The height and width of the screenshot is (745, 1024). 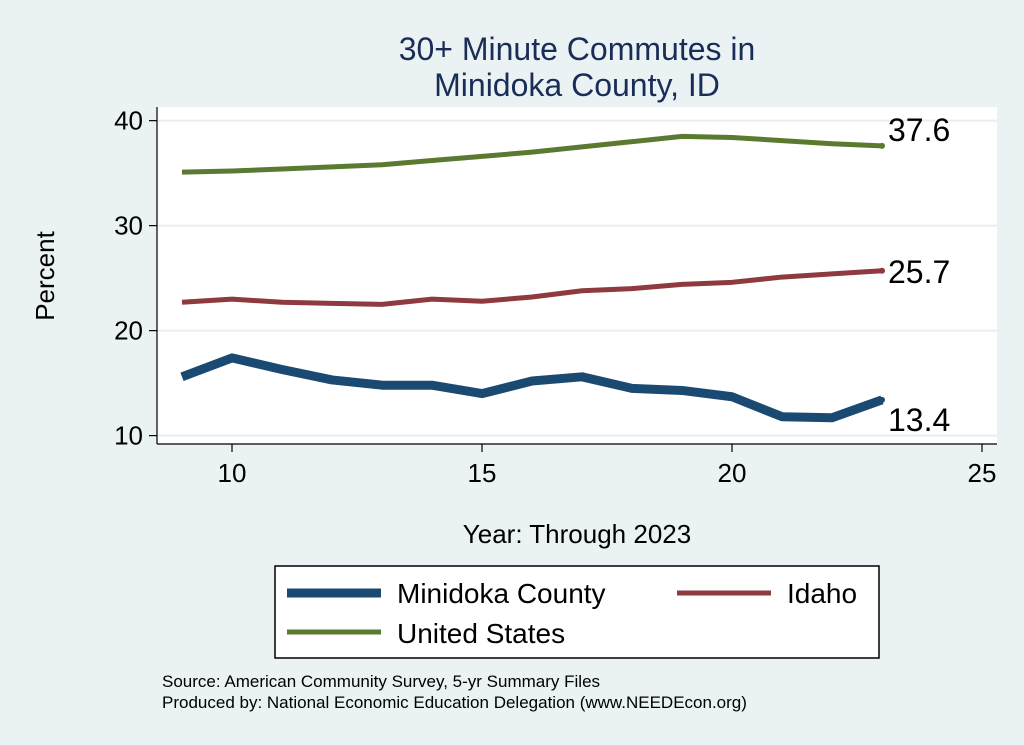 I want to click on series-line-united-states, so click(x=532, y=154).